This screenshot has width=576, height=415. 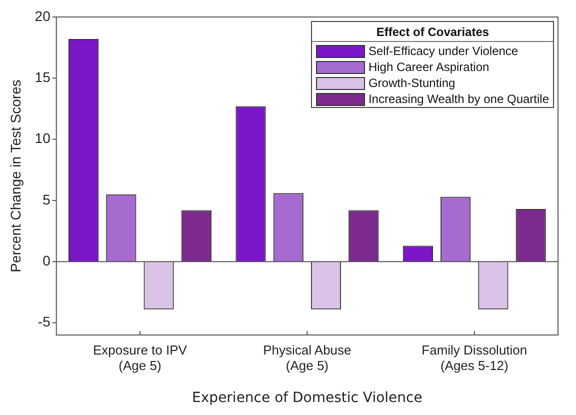 I want to click on legend-label: Growth-Stunting, so click(x=412, y=83).